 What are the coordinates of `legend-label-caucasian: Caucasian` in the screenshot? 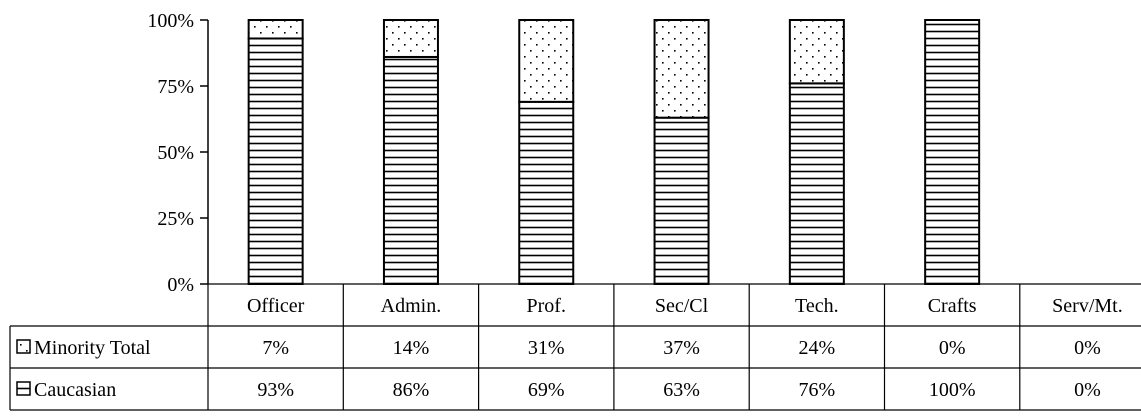 It's located at (75, 390).